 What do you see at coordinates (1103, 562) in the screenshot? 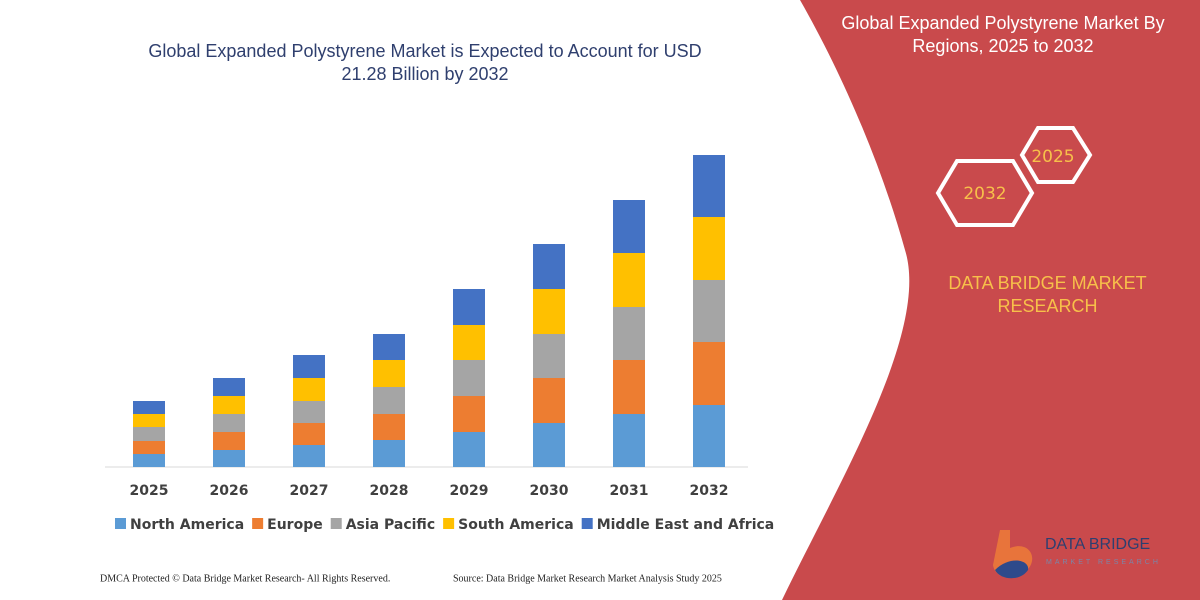
I see `logo-tagline: MARKET RESEARCH` at bounding box center [1103, 562].